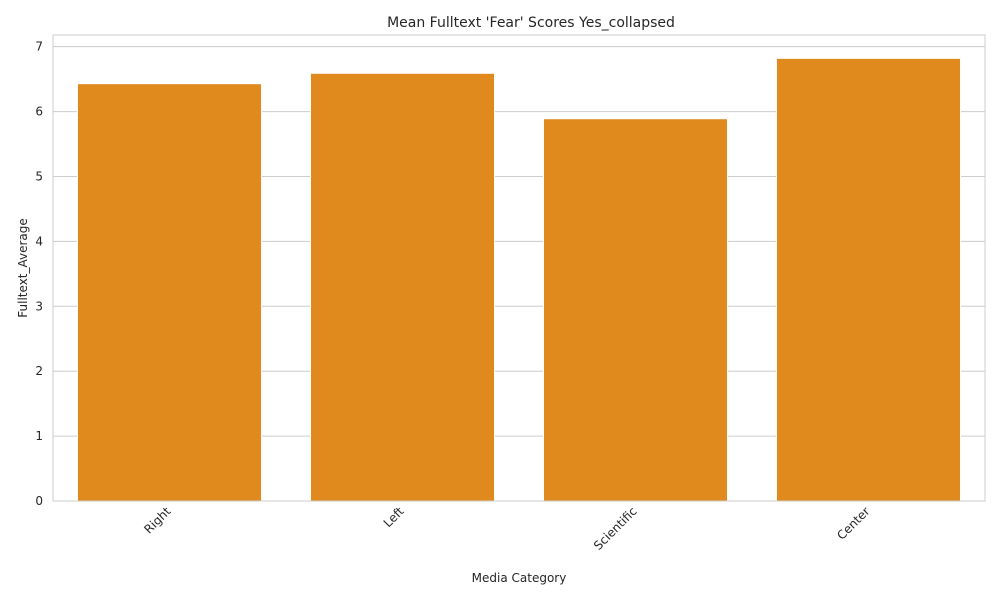 Image resolution: width=1000 pixels, height=604 pixels. I want to click on y-tick-label: 5, so click(39, 176).